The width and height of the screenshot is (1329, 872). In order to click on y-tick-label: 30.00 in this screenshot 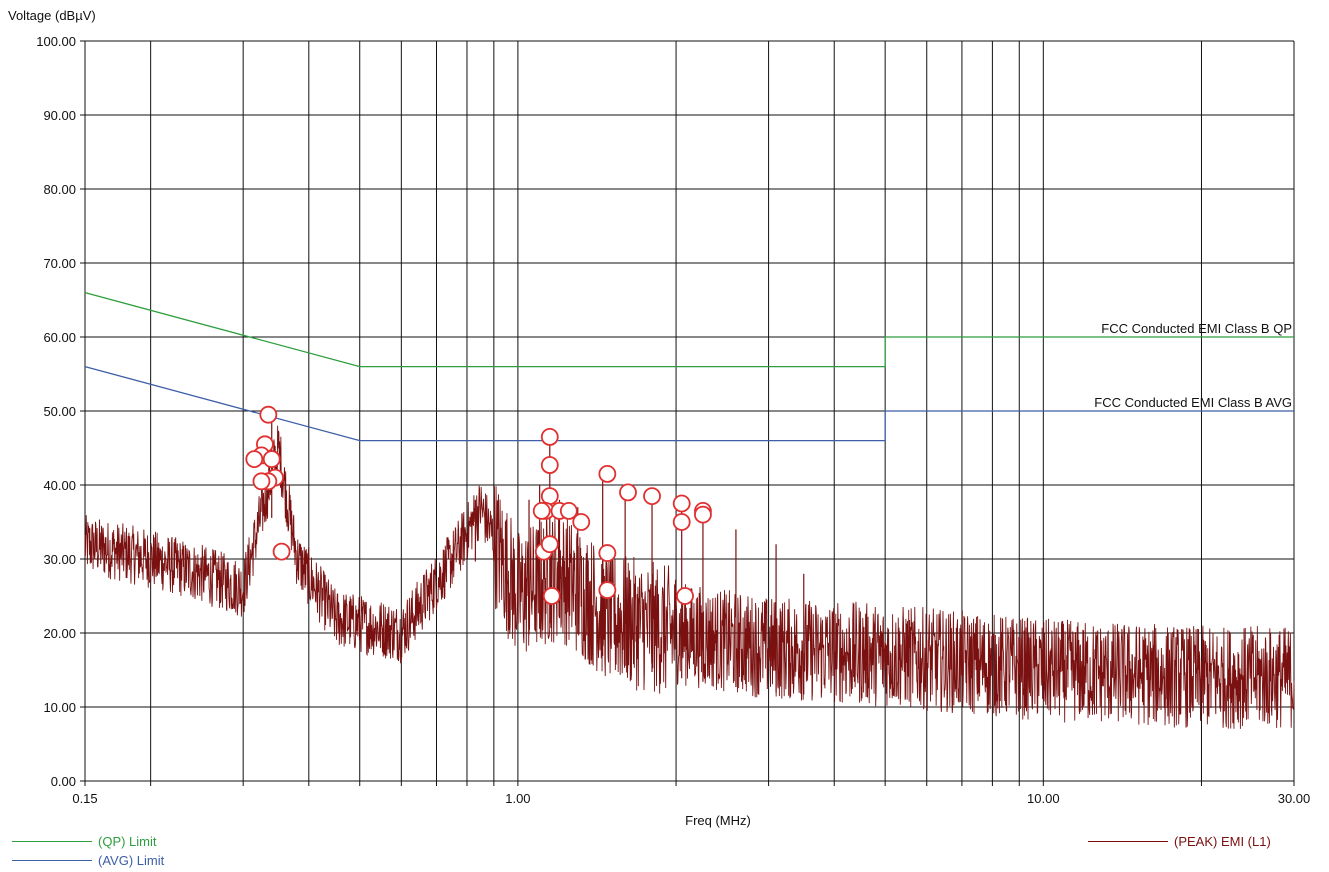, I will do `click(59, 559)`.